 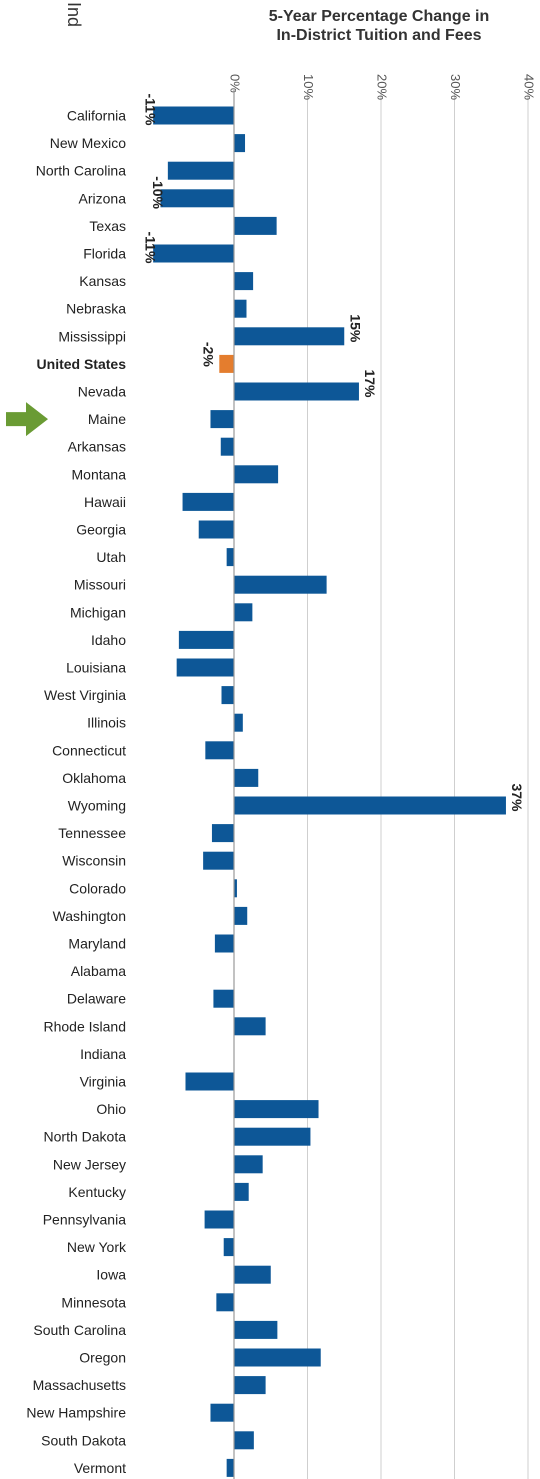 I want to click on x-tick-label: 10%, so click(x=308, y=87).